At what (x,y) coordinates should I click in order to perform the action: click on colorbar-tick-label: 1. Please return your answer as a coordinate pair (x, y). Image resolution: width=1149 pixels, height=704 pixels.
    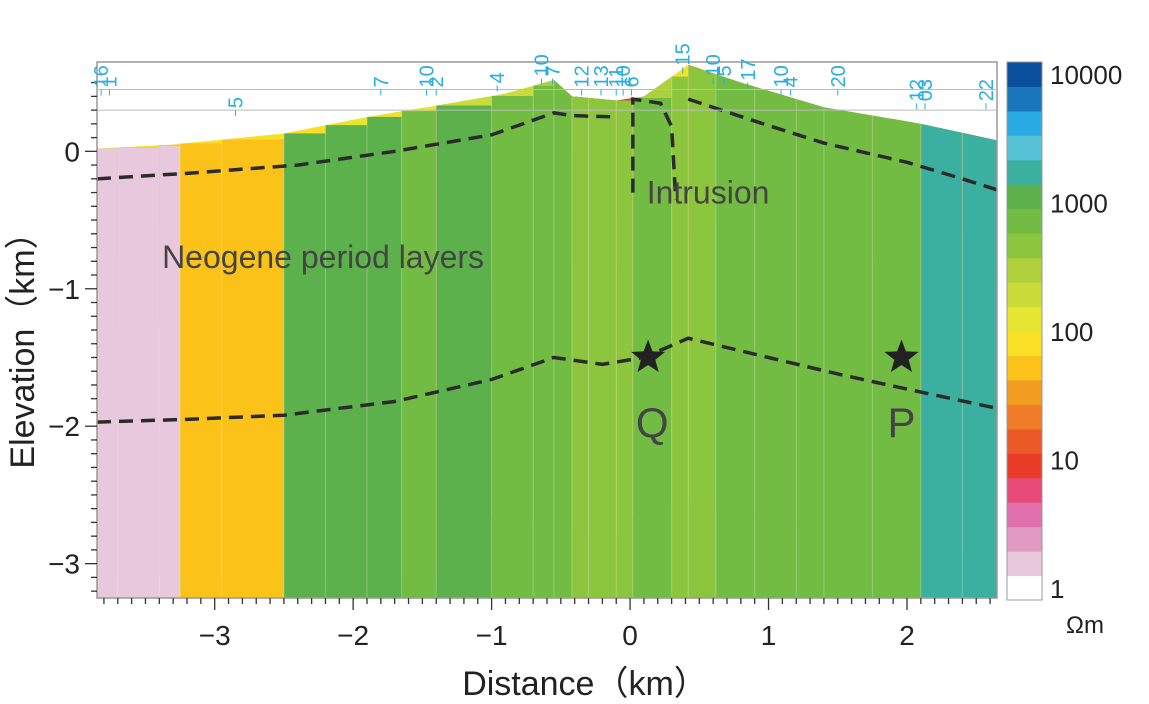
    Looking at the image, I should click on (1057, 589).